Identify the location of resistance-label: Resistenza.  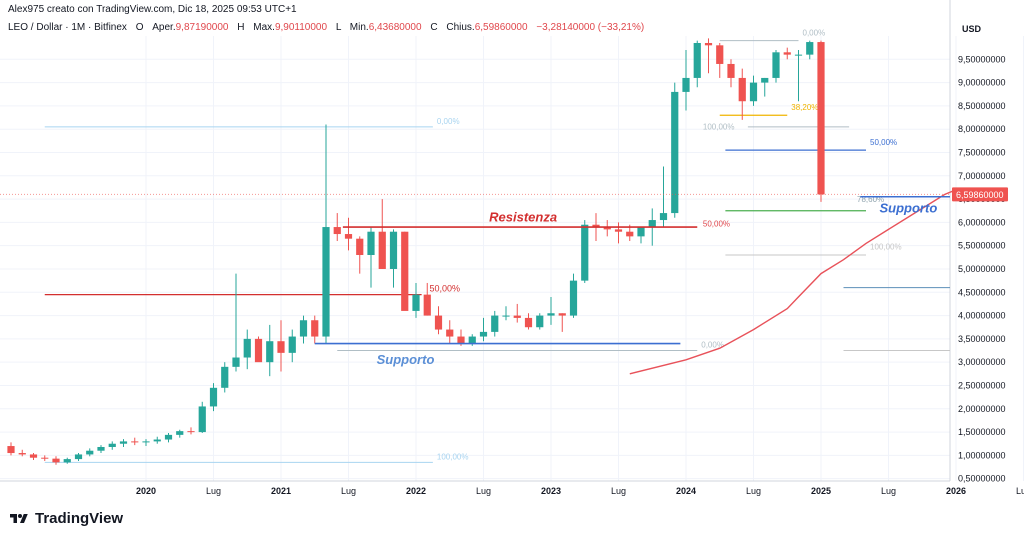
(523, 217).